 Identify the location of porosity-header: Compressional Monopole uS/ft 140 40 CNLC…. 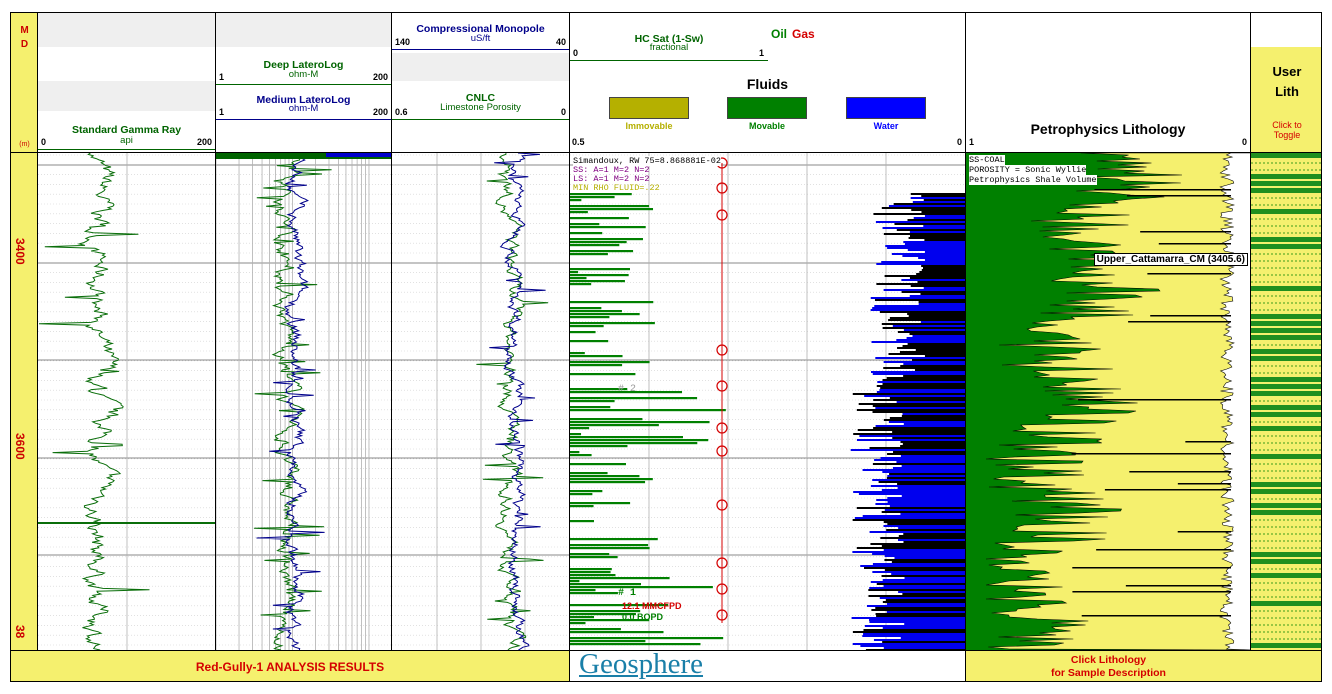
(481, 83).